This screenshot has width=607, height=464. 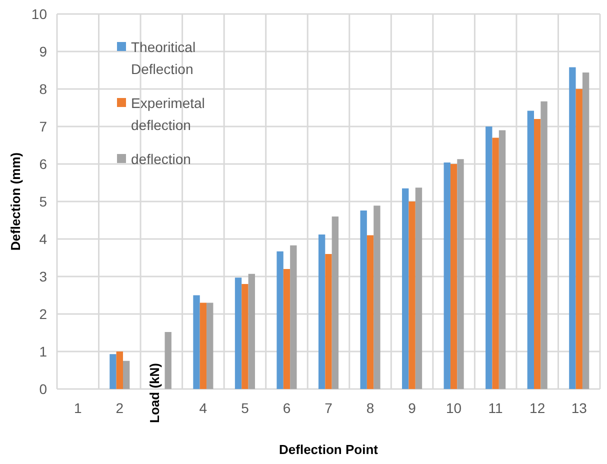 I want to click on y-tick-label: 6, so click(x=43, y=164).